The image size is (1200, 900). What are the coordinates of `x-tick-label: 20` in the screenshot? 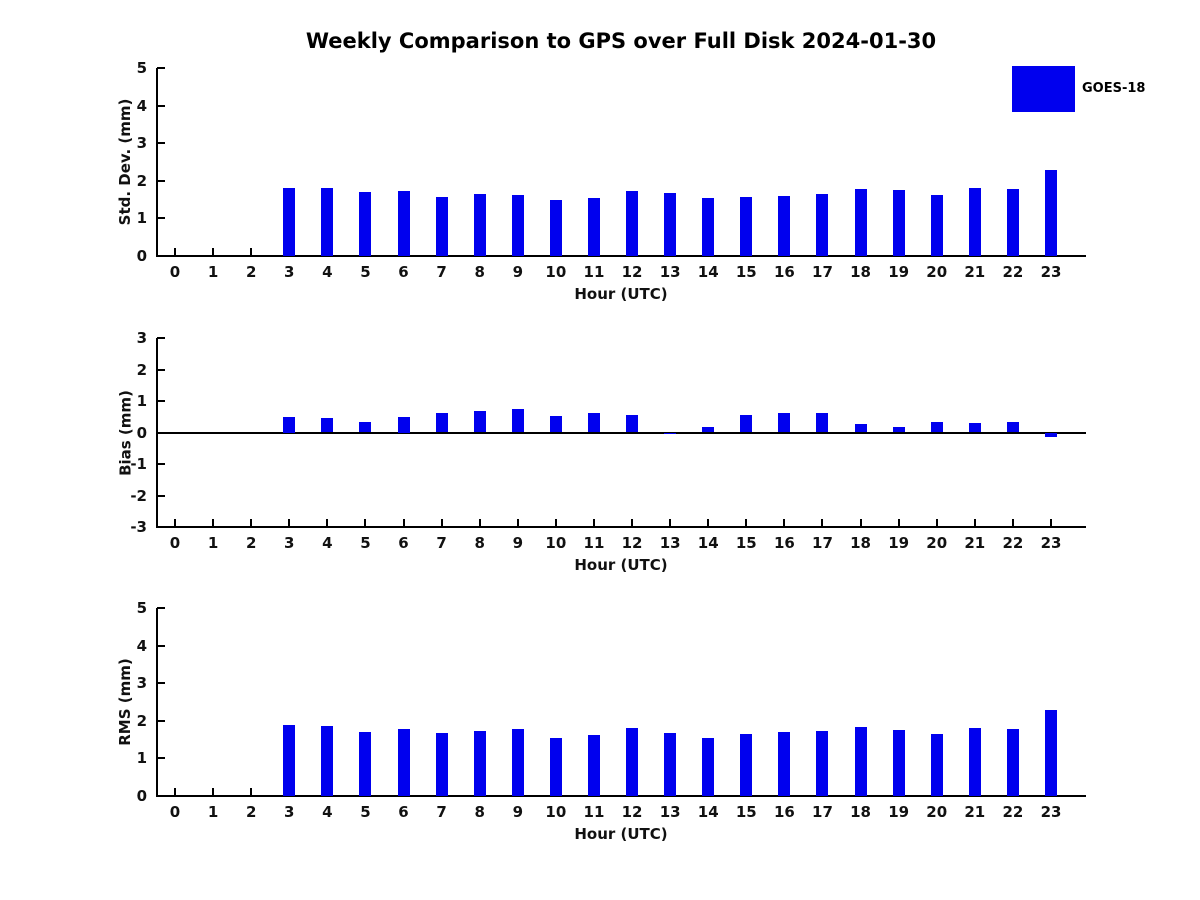 It's located at (937, 272).